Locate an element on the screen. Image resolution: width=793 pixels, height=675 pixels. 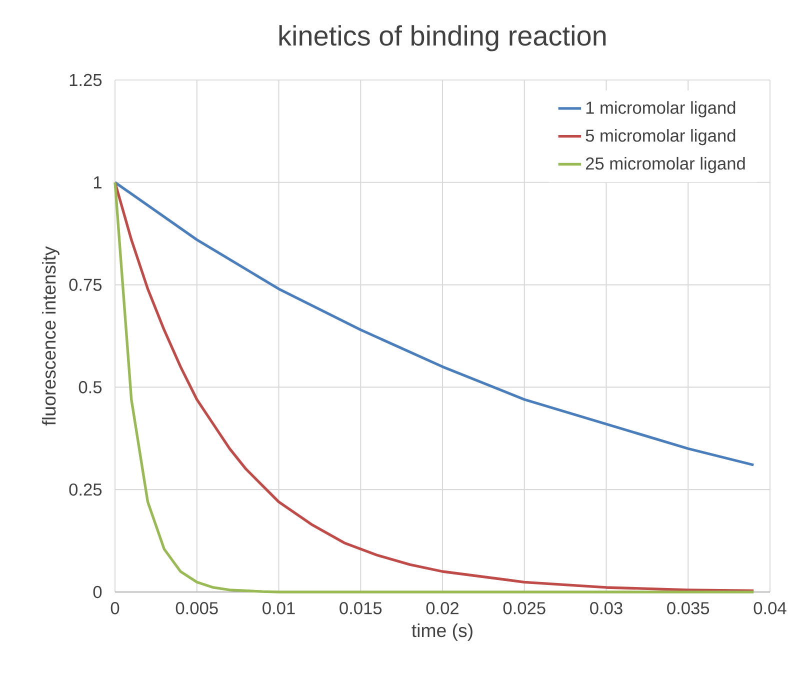
x-tick-label: 0.015 is located at coordinates (361, 608).